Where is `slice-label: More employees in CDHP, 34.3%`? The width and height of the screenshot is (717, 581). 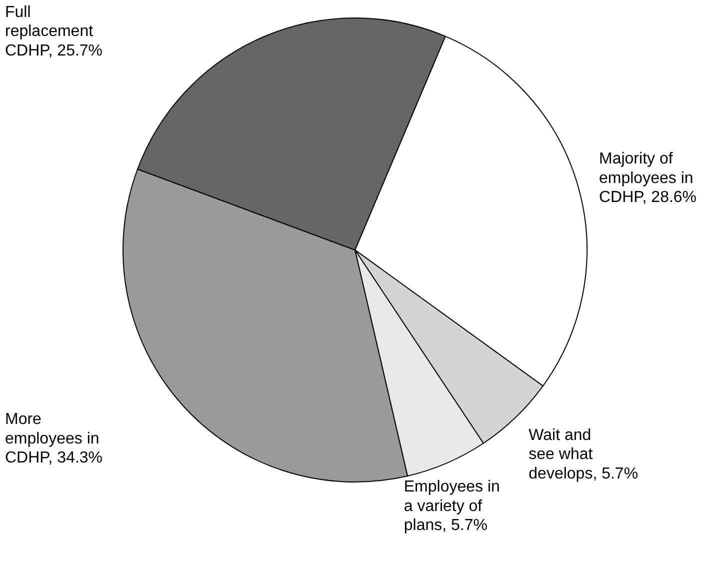 slice-label: More employees in CDHP, 34.3% is located at coordinates (54, 439).